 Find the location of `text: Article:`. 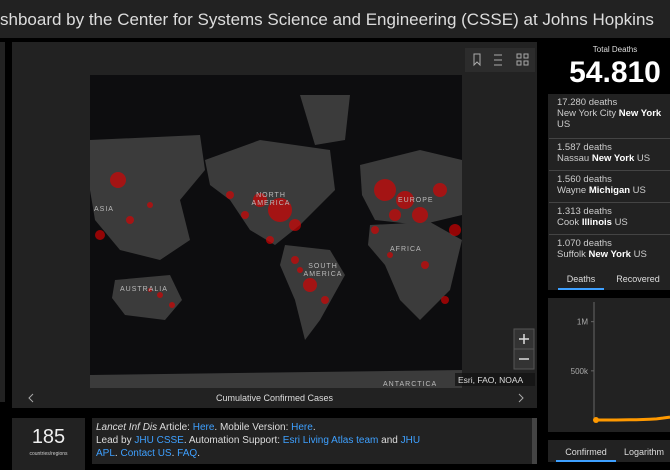

text: Article: is located at coordinates (175, 427).